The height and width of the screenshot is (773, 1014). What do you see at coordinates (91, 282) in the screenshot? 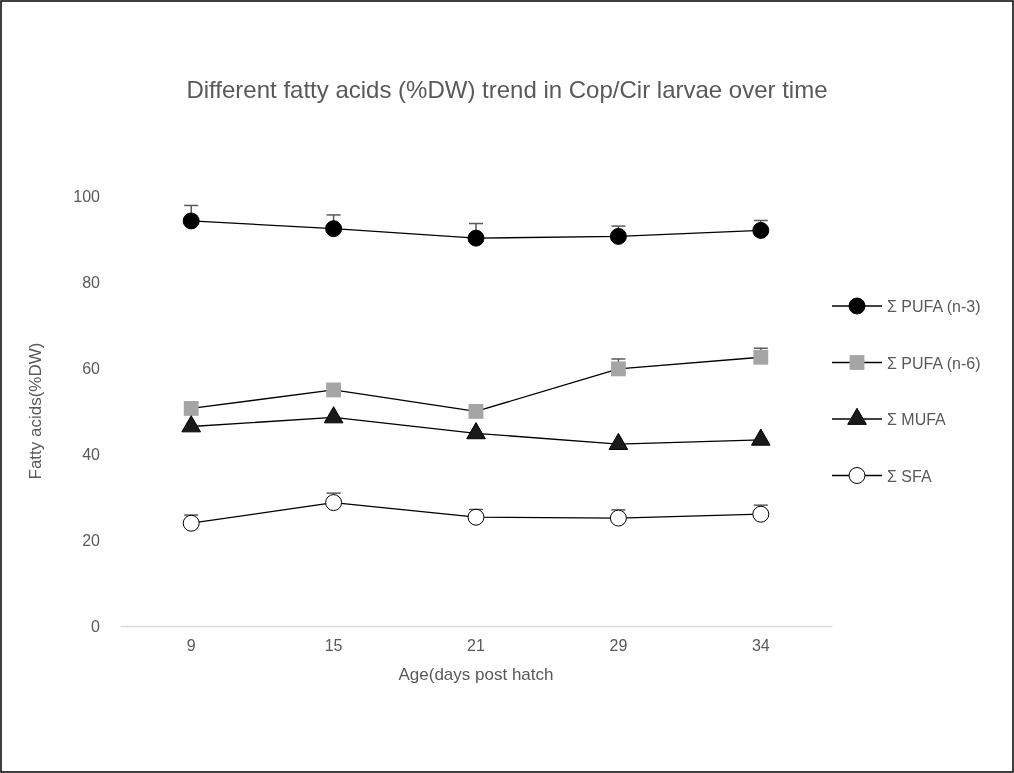
I see `y-tick-label: 80` at bounding box center [91, 282].